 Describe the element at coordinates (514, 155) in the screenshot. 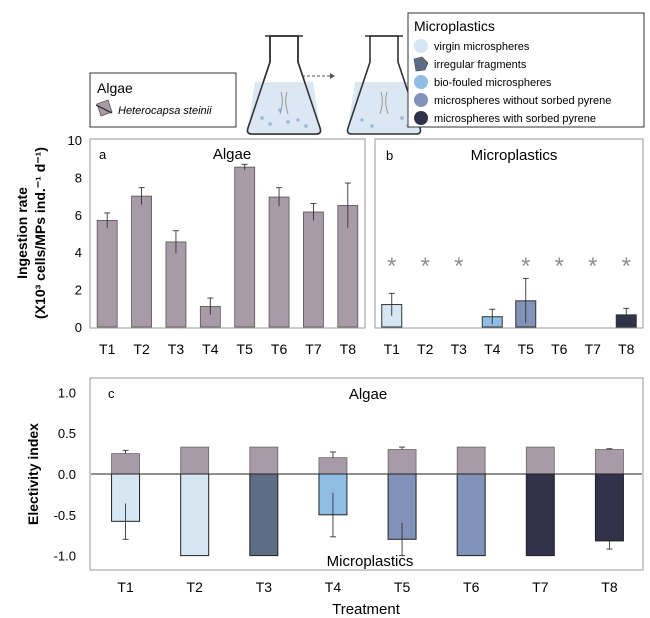

I see `panel-b-title: Microplastics` at that location.